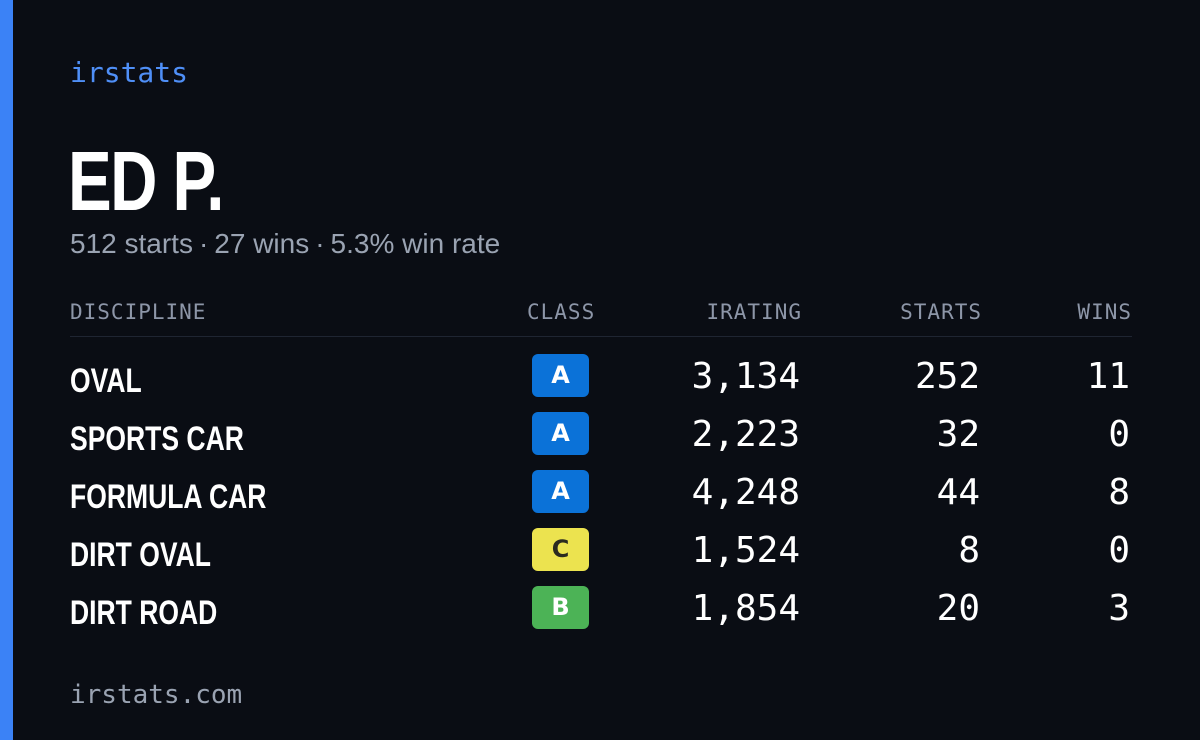  I want to click on table-row: SPORTS CAR A 2,223 32 0, so click(601, 439).